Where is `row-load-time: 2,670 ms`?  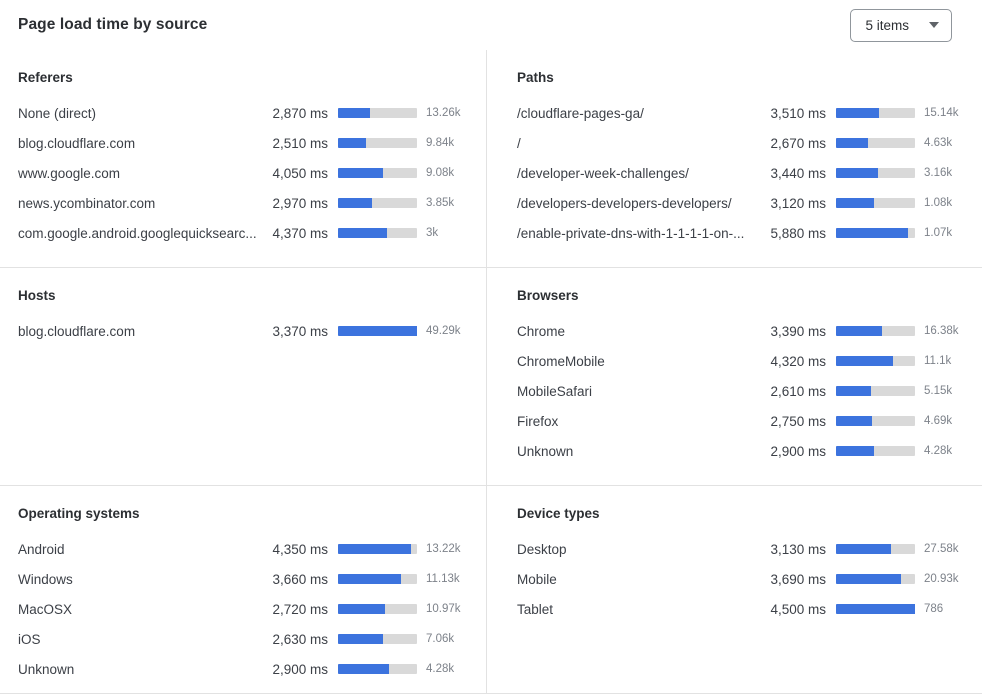
row-load-time: 2,670 ms is located at coordinates (798, 143).